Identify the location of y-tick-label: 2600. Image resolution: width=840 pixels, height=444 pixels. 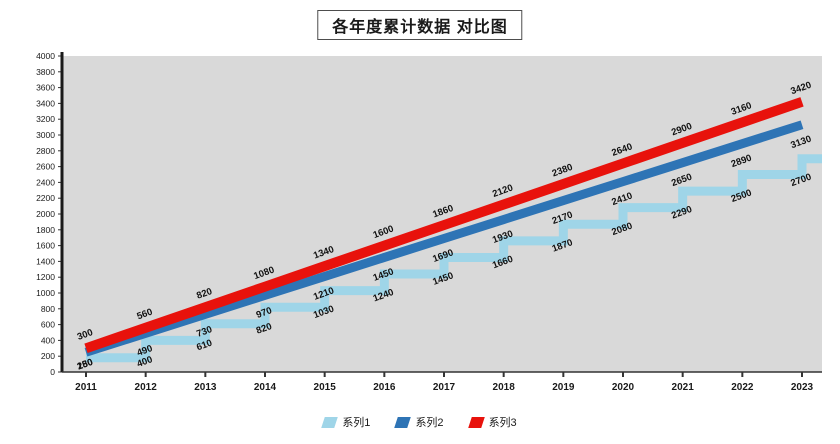
(45, 167).